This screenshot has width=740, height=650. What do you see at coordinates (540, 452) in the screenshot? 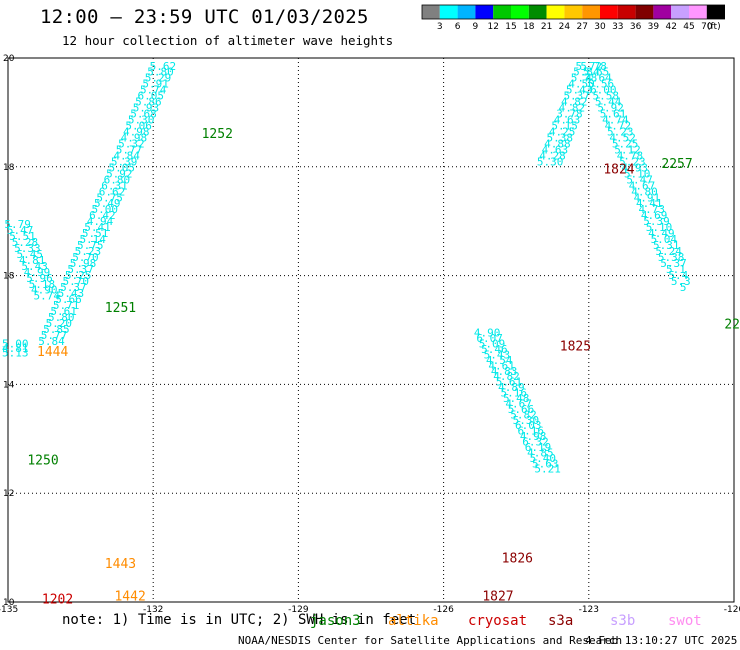
I see `wave-height-point: 4.85` at bounding box center [540, 452].